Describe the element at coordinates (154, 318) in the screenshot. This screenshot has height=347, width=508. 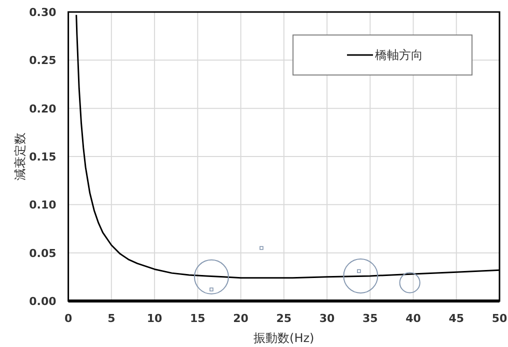
I see `x-tick-label: 10` at that location.